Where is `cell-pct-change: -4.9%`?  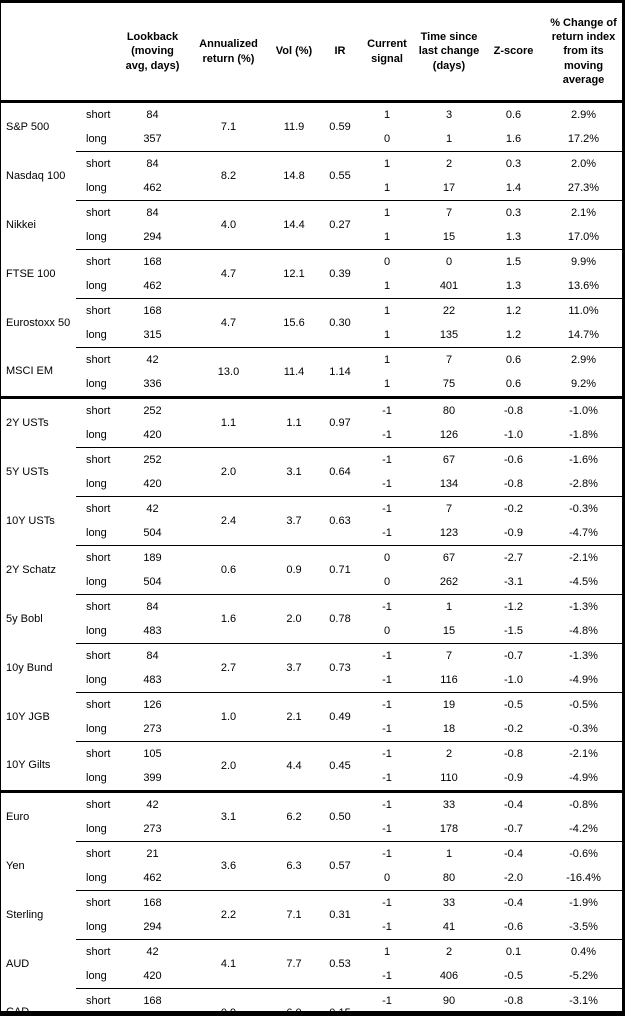
cell-pct-change: -4.9% is located at coordinates (583, 777).